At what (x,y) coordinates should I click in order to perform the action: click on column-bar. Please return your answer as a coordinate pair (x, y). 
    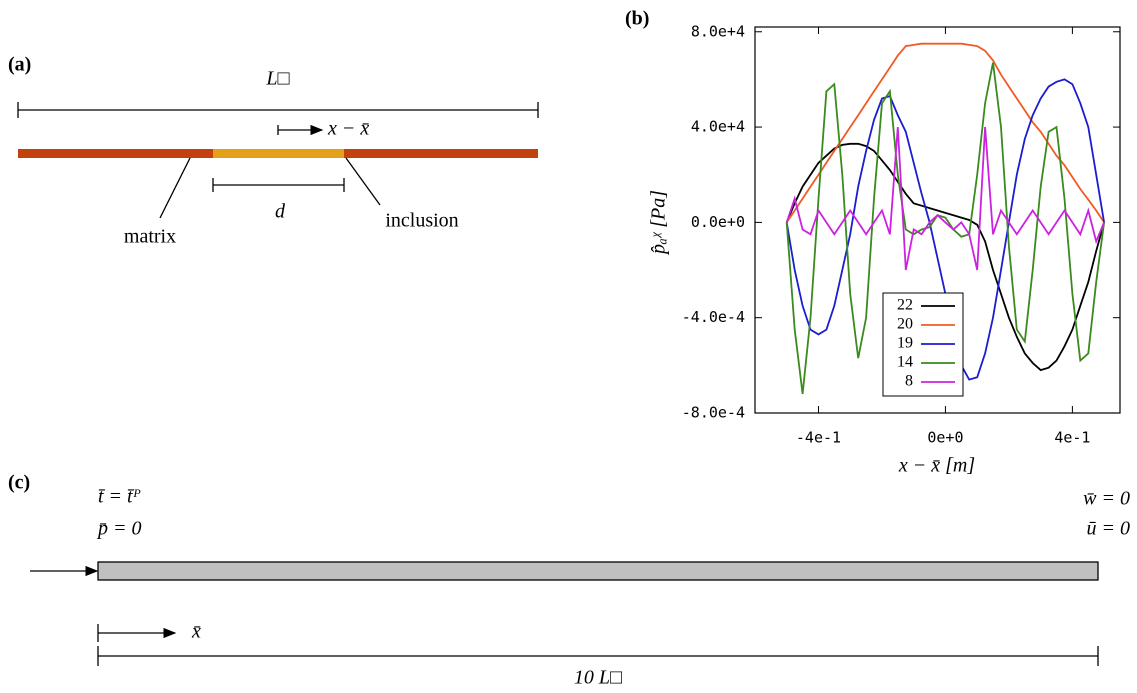
    Looking at the image, I should click on (598, 571).